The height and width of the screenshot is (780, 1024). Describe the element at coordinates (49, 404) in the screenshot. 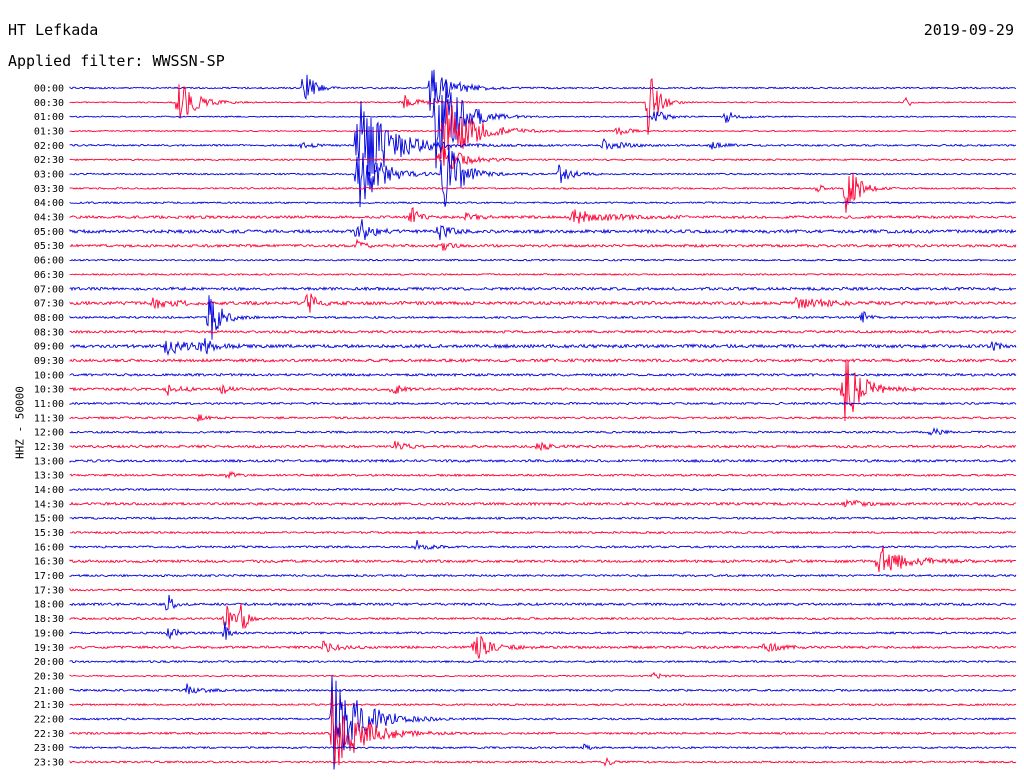

I see `row-time-label: 11:00` at that location.